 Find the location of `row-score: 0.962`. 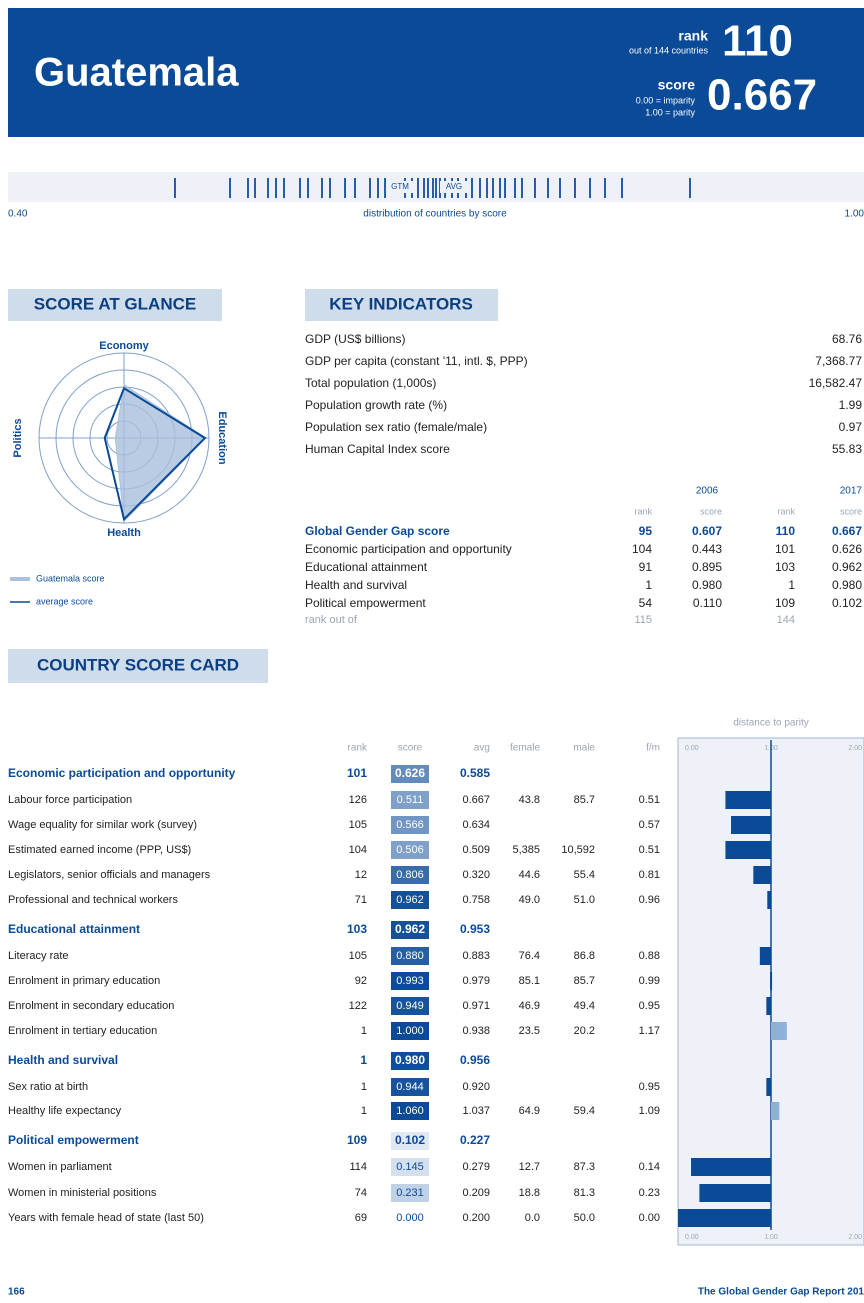

row-score: 0.962 is located at coordinates (410, 929).